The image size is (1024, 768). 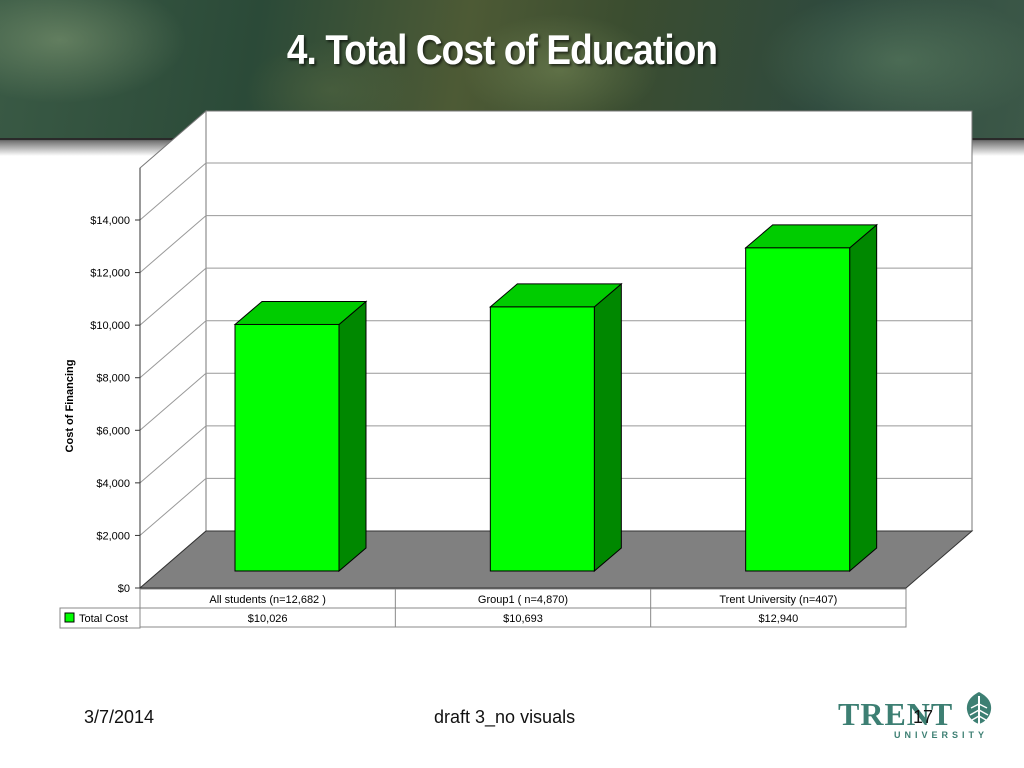 What do you see at coordinates (110, 326) in the screenshot?
I see `y-tick-label: $10,000` at bounding box center [110, 326].